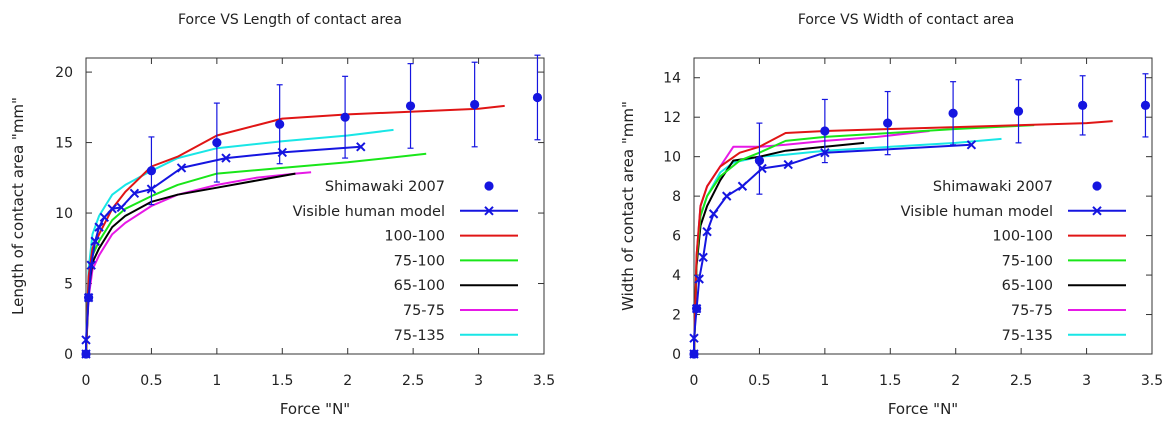  What do you see at coordinates (64, 144) in the screenshot?
I see `y-tick-label: 15` at bounding box center [64, 144].